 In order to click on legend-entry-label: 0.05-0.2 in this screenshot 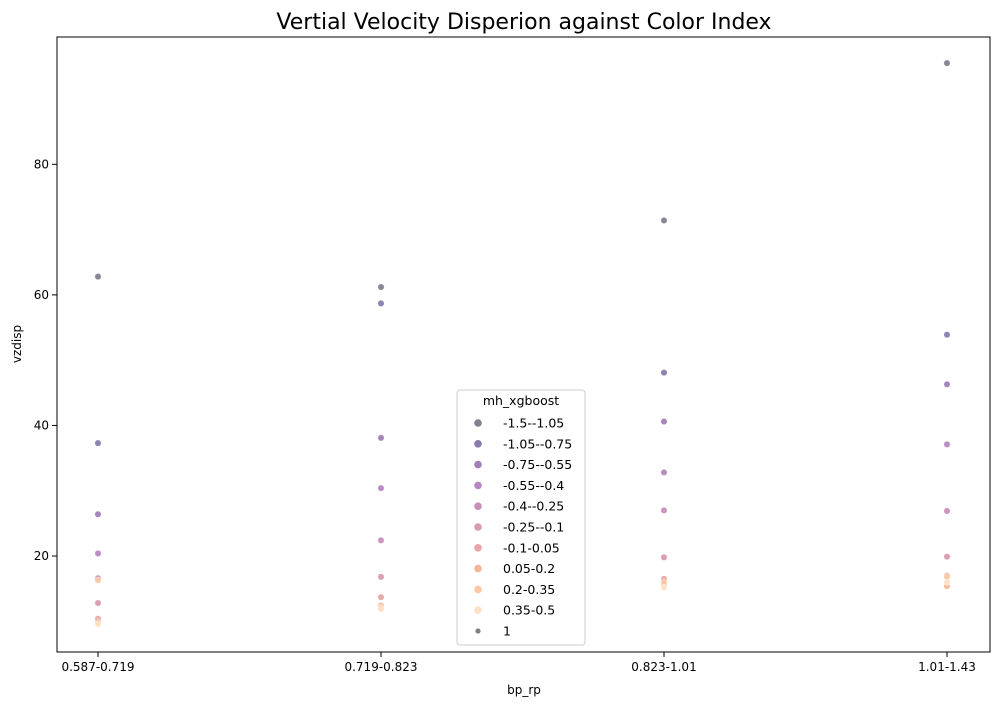, I will do `click(529, 568)`.